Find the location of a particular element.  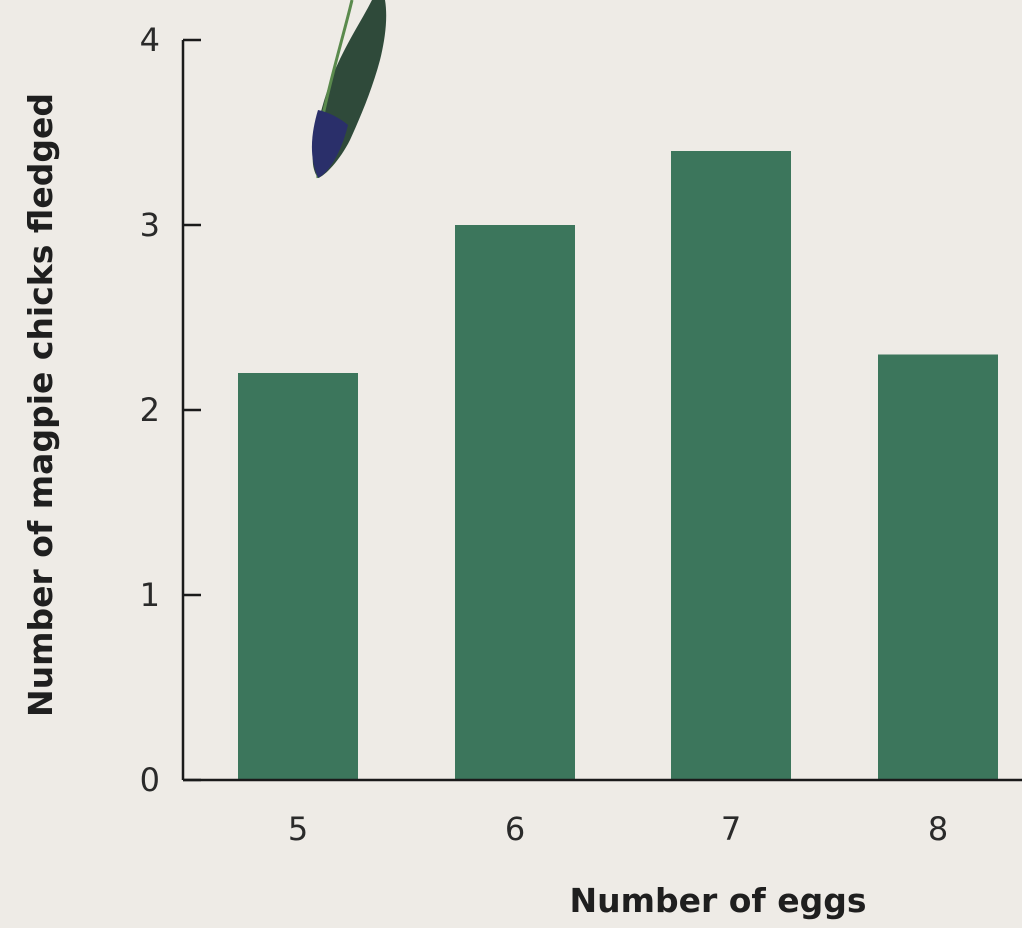

y-tick-label: 3 is located at coordinates (150, 225).